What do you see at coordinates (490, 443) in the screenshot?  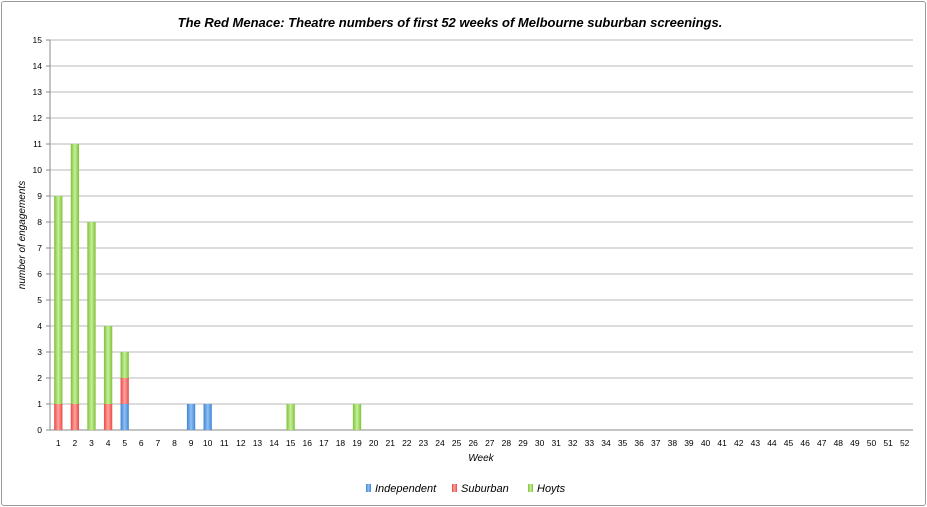 I see `x-tick-label: 27` at bounding box center [490, 443].